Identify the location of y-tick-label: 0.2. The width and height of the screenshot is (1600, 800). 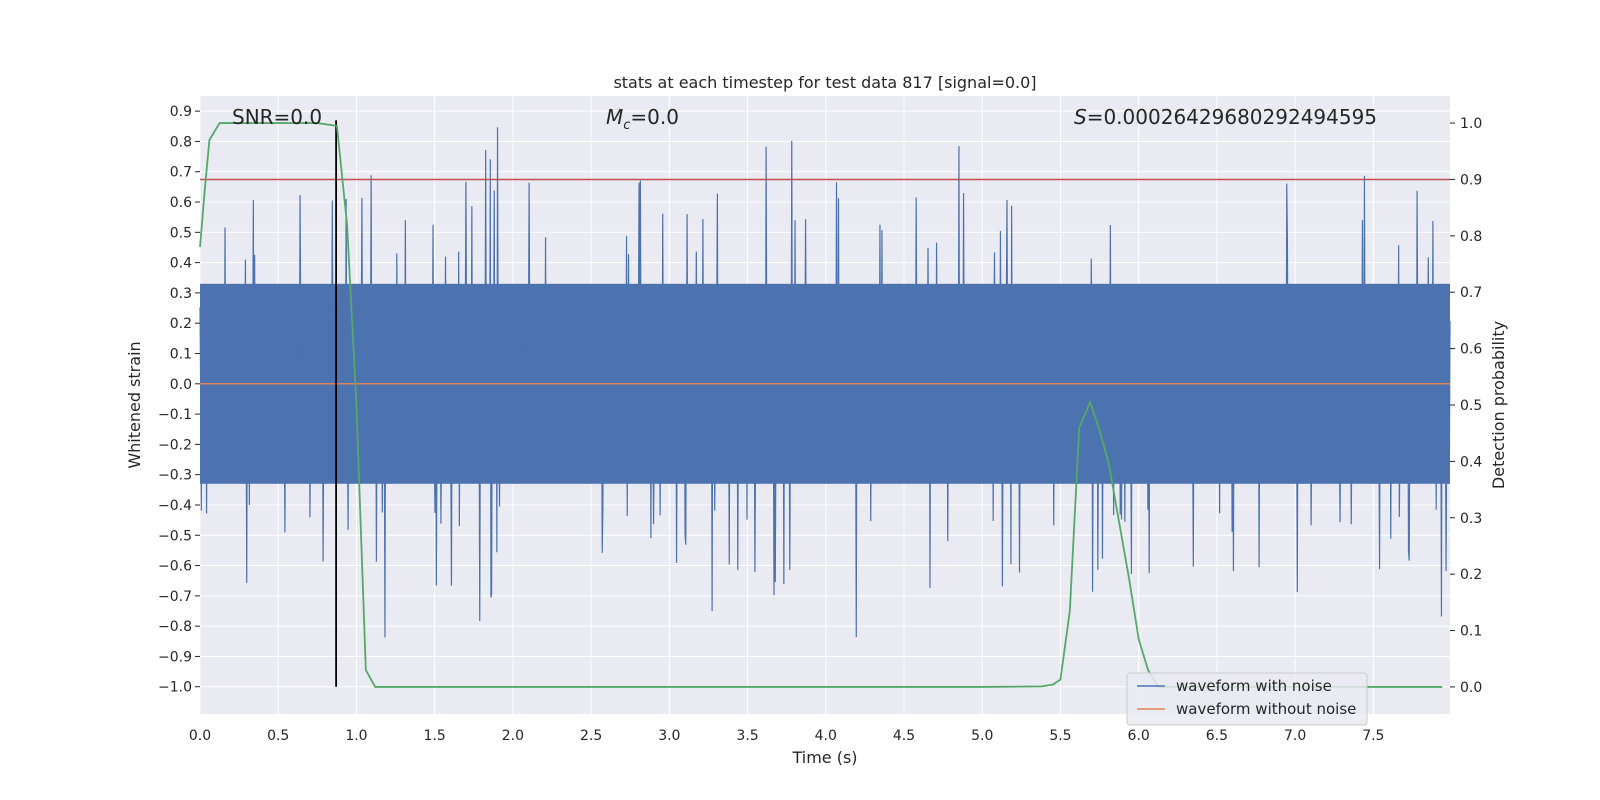
(181, 324).